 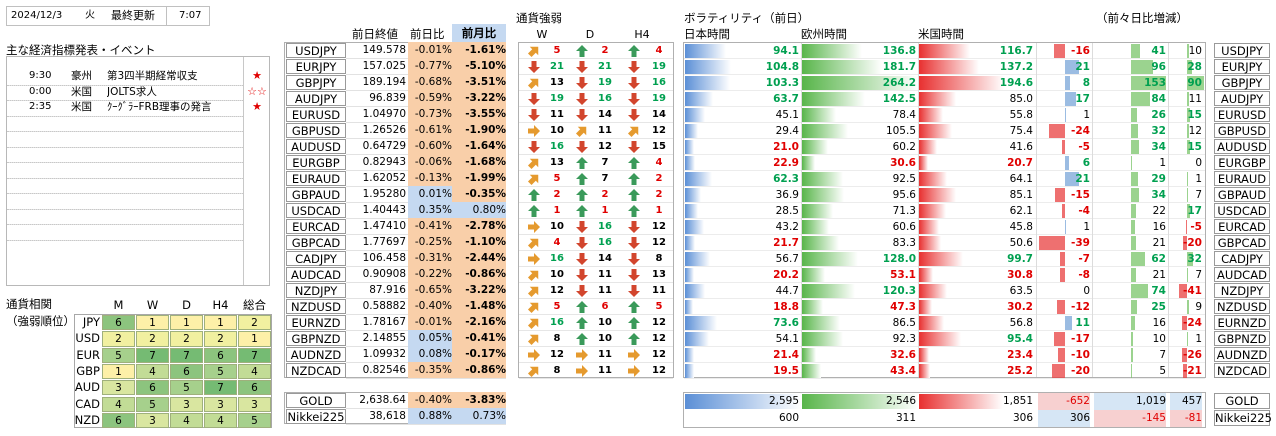 What do you see at coordinates (787, 131) in the screenshot?
I see `vol-value-jp: 29.4` at bounding box center [787, 131].